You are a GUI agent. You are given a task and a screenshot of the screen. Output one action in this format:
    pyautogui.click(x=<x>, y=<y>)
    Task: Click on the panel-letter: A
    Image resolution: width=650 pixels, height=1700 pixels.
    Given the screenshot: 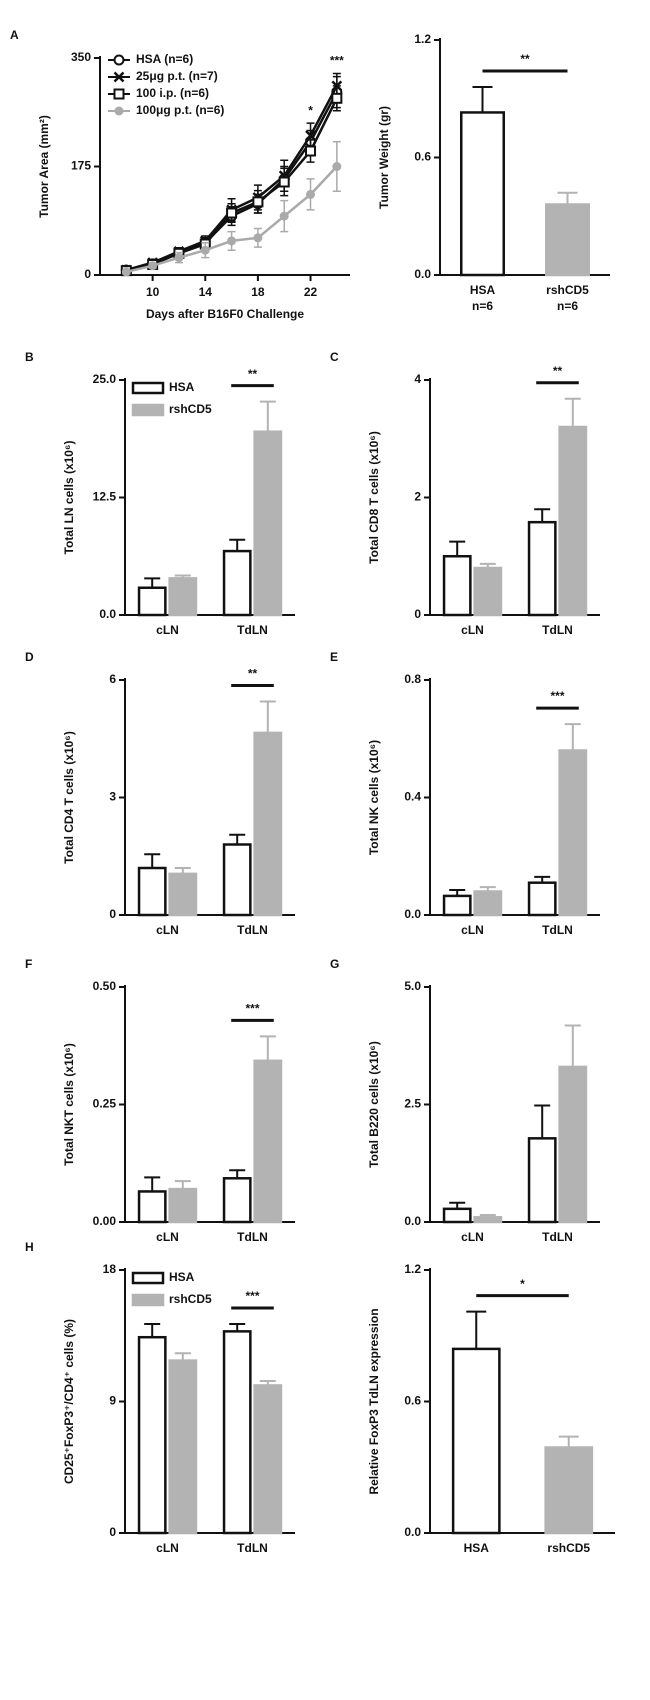 What is the action you would take?
    pyautogui.click(x=14, y=35)
    